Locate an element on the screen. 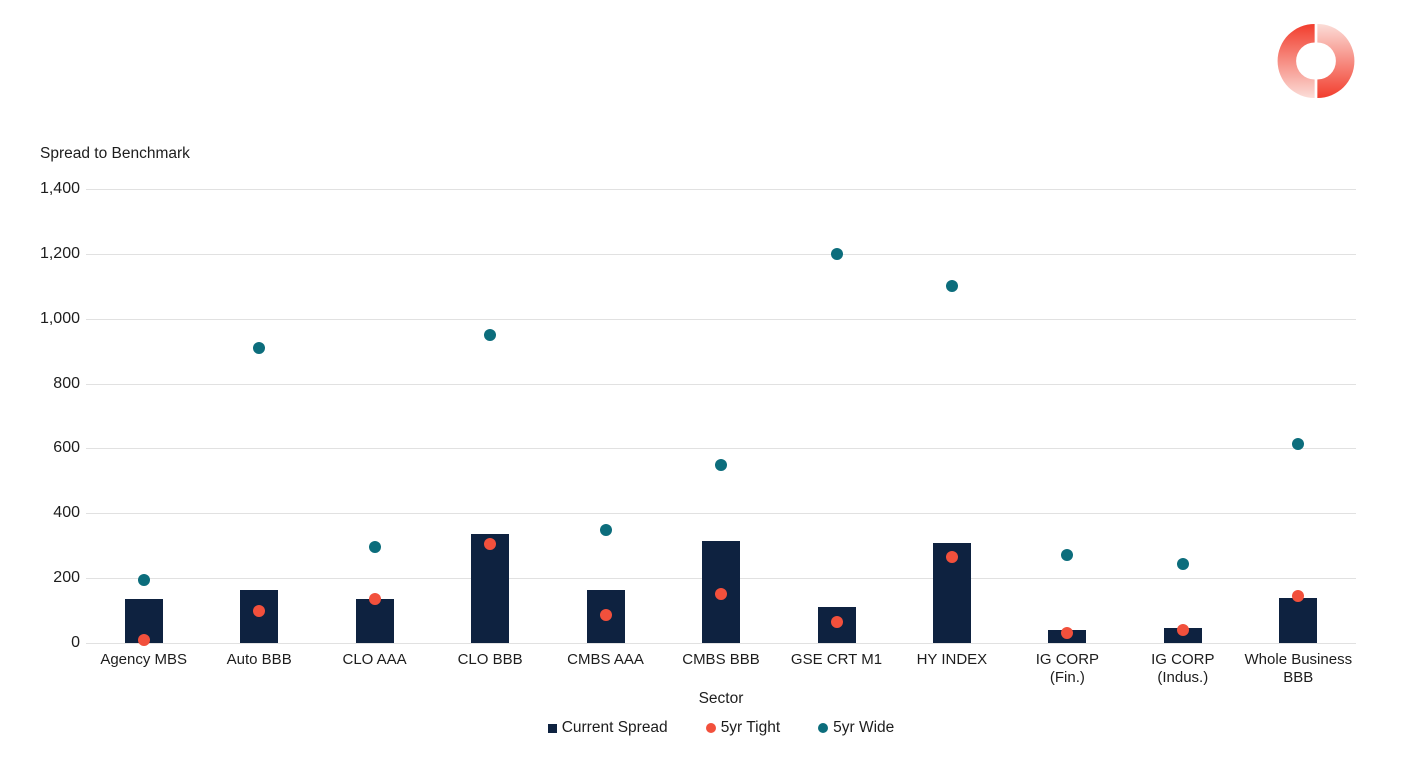 The height and width of the screenshot is (760, 1402). x-axis-tick-line: HY INDEX is located at coordinates (952, 659).